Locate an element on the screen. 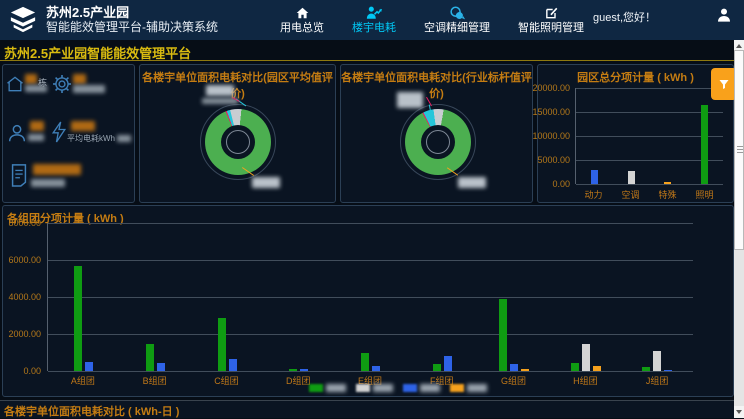 Image resolution: width=744 pixels, height=419 pixels. park-metering-title: 园区总分项计量 ( kWh ) is located at coordinates (635, 78).